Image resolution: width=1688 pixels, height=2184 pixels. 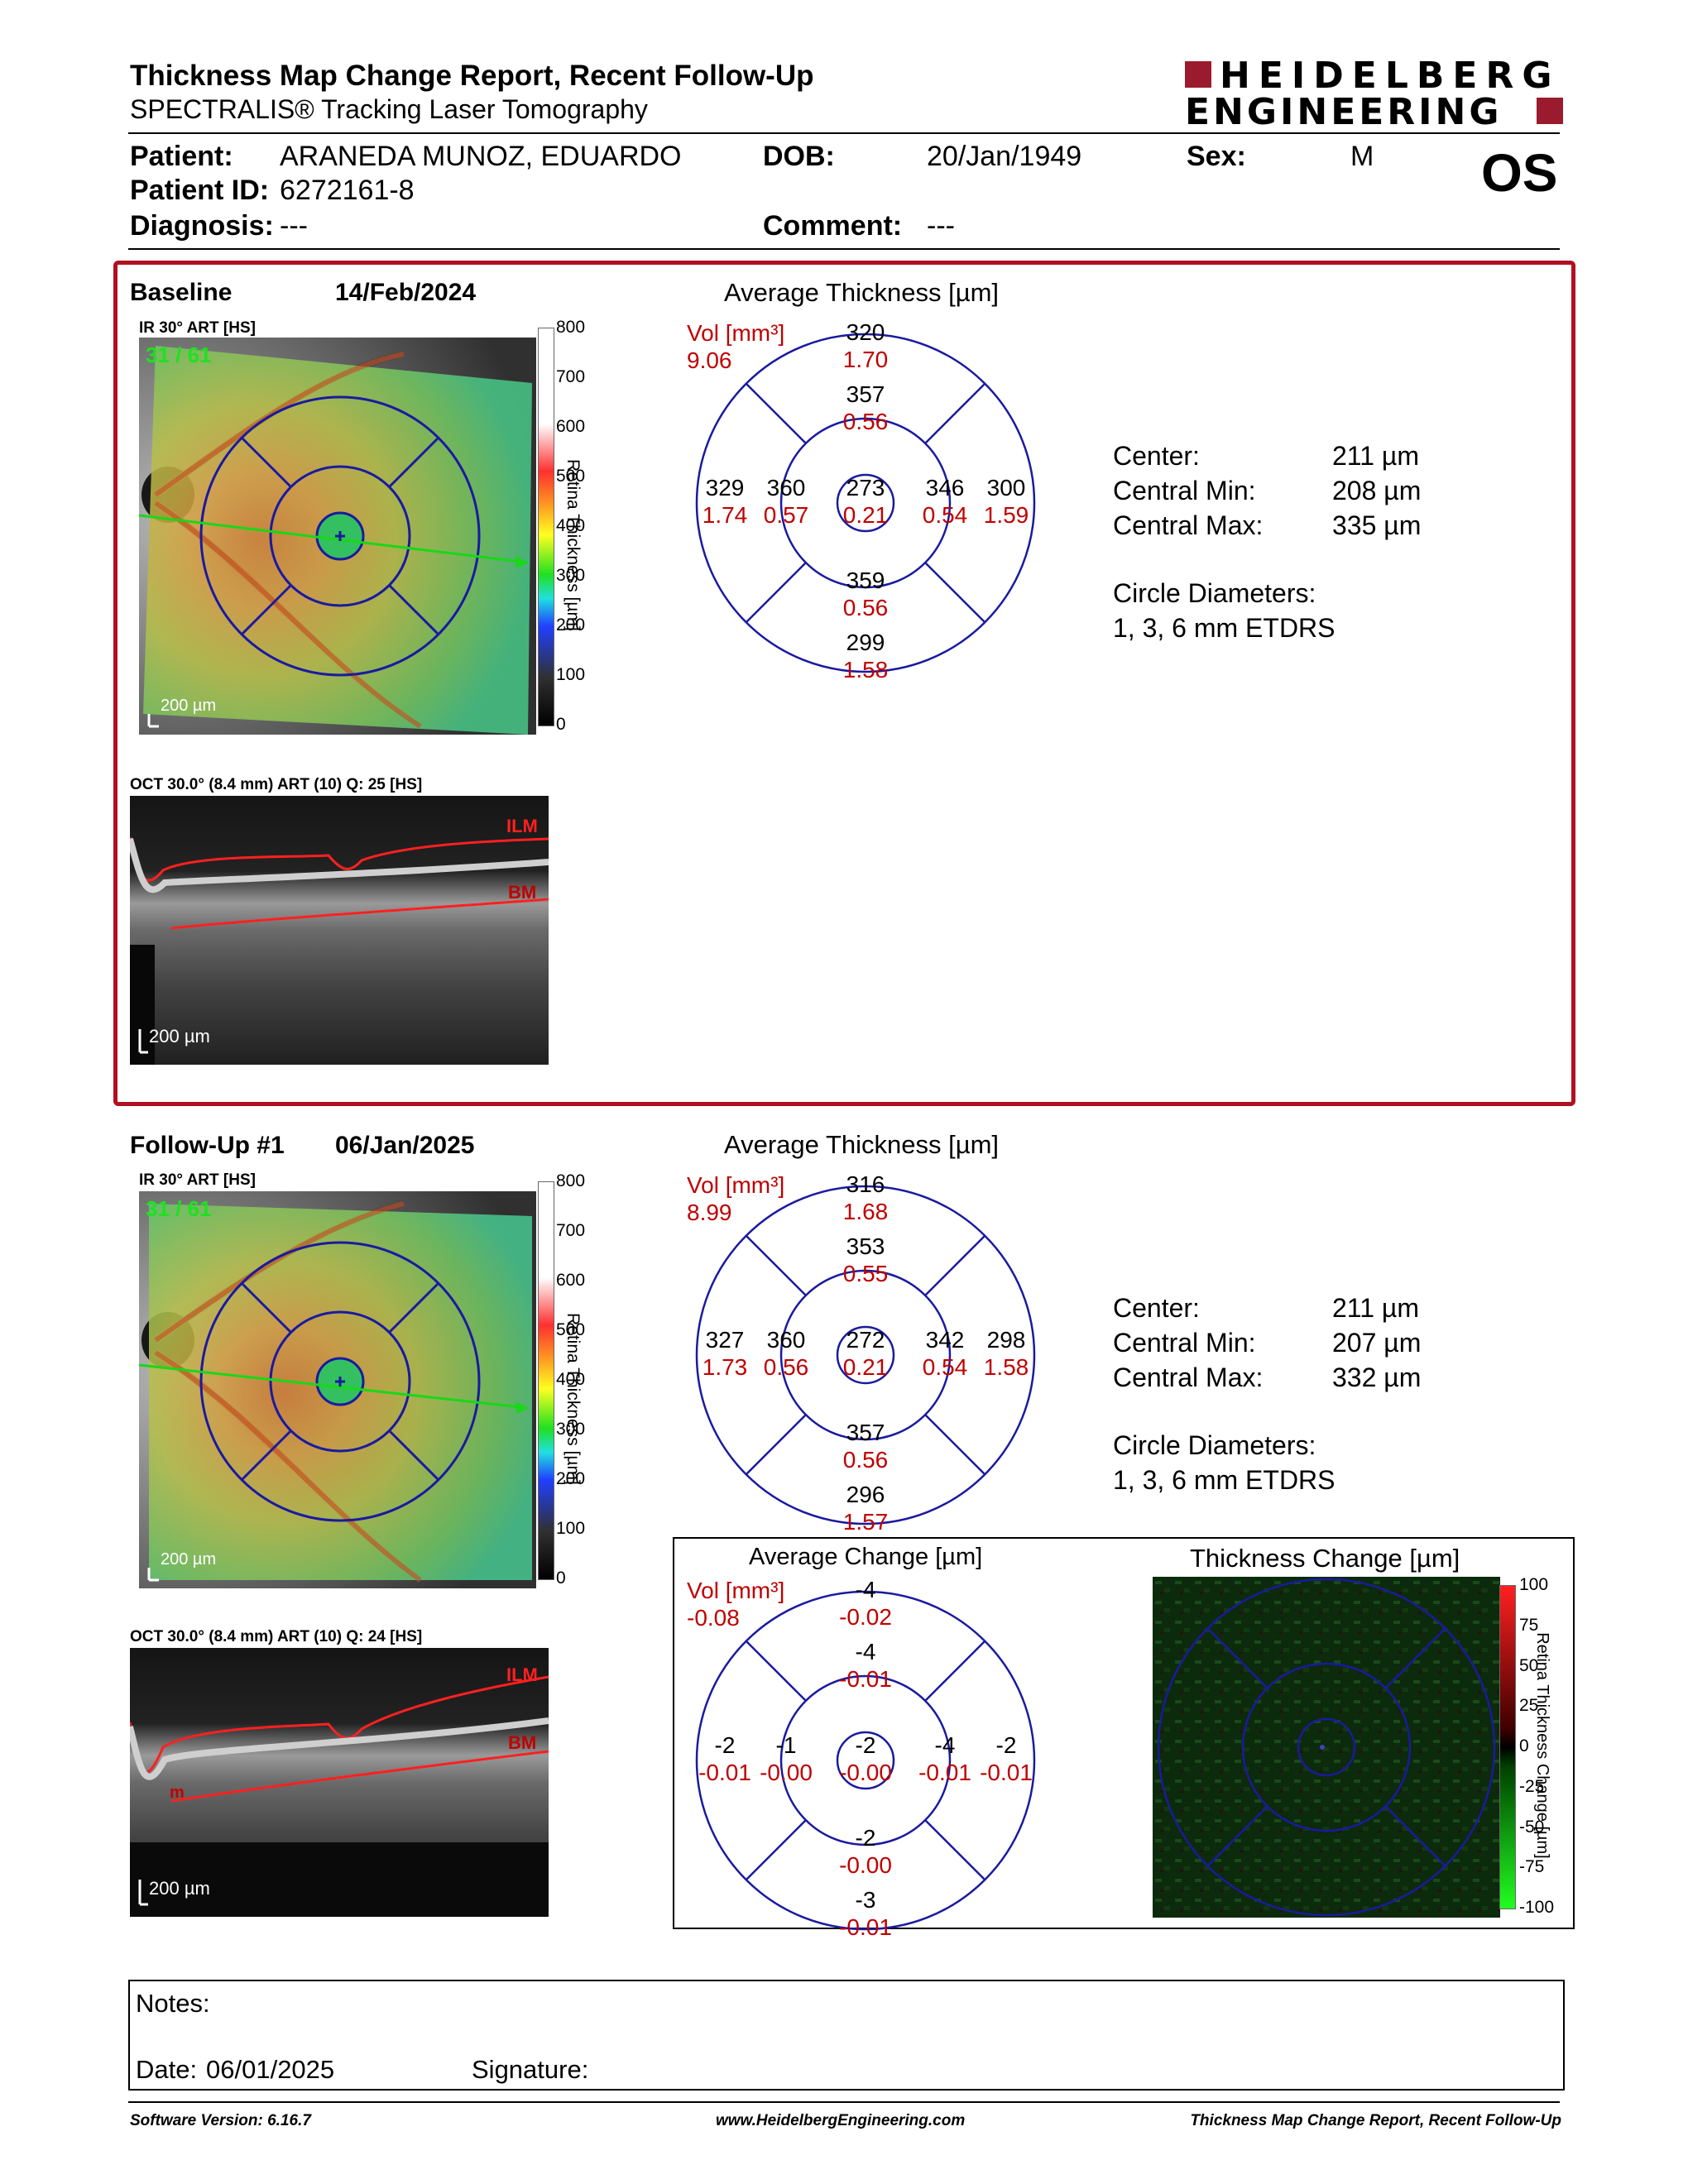 I want to click on baseline-oct-scan, so click(x=339, y=930).